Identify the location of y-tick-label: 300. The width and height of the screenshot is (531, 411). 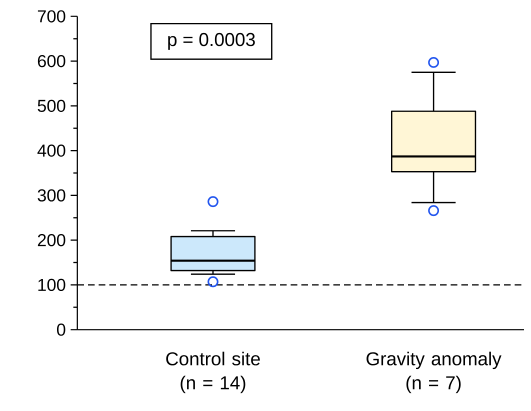
(52, 195).